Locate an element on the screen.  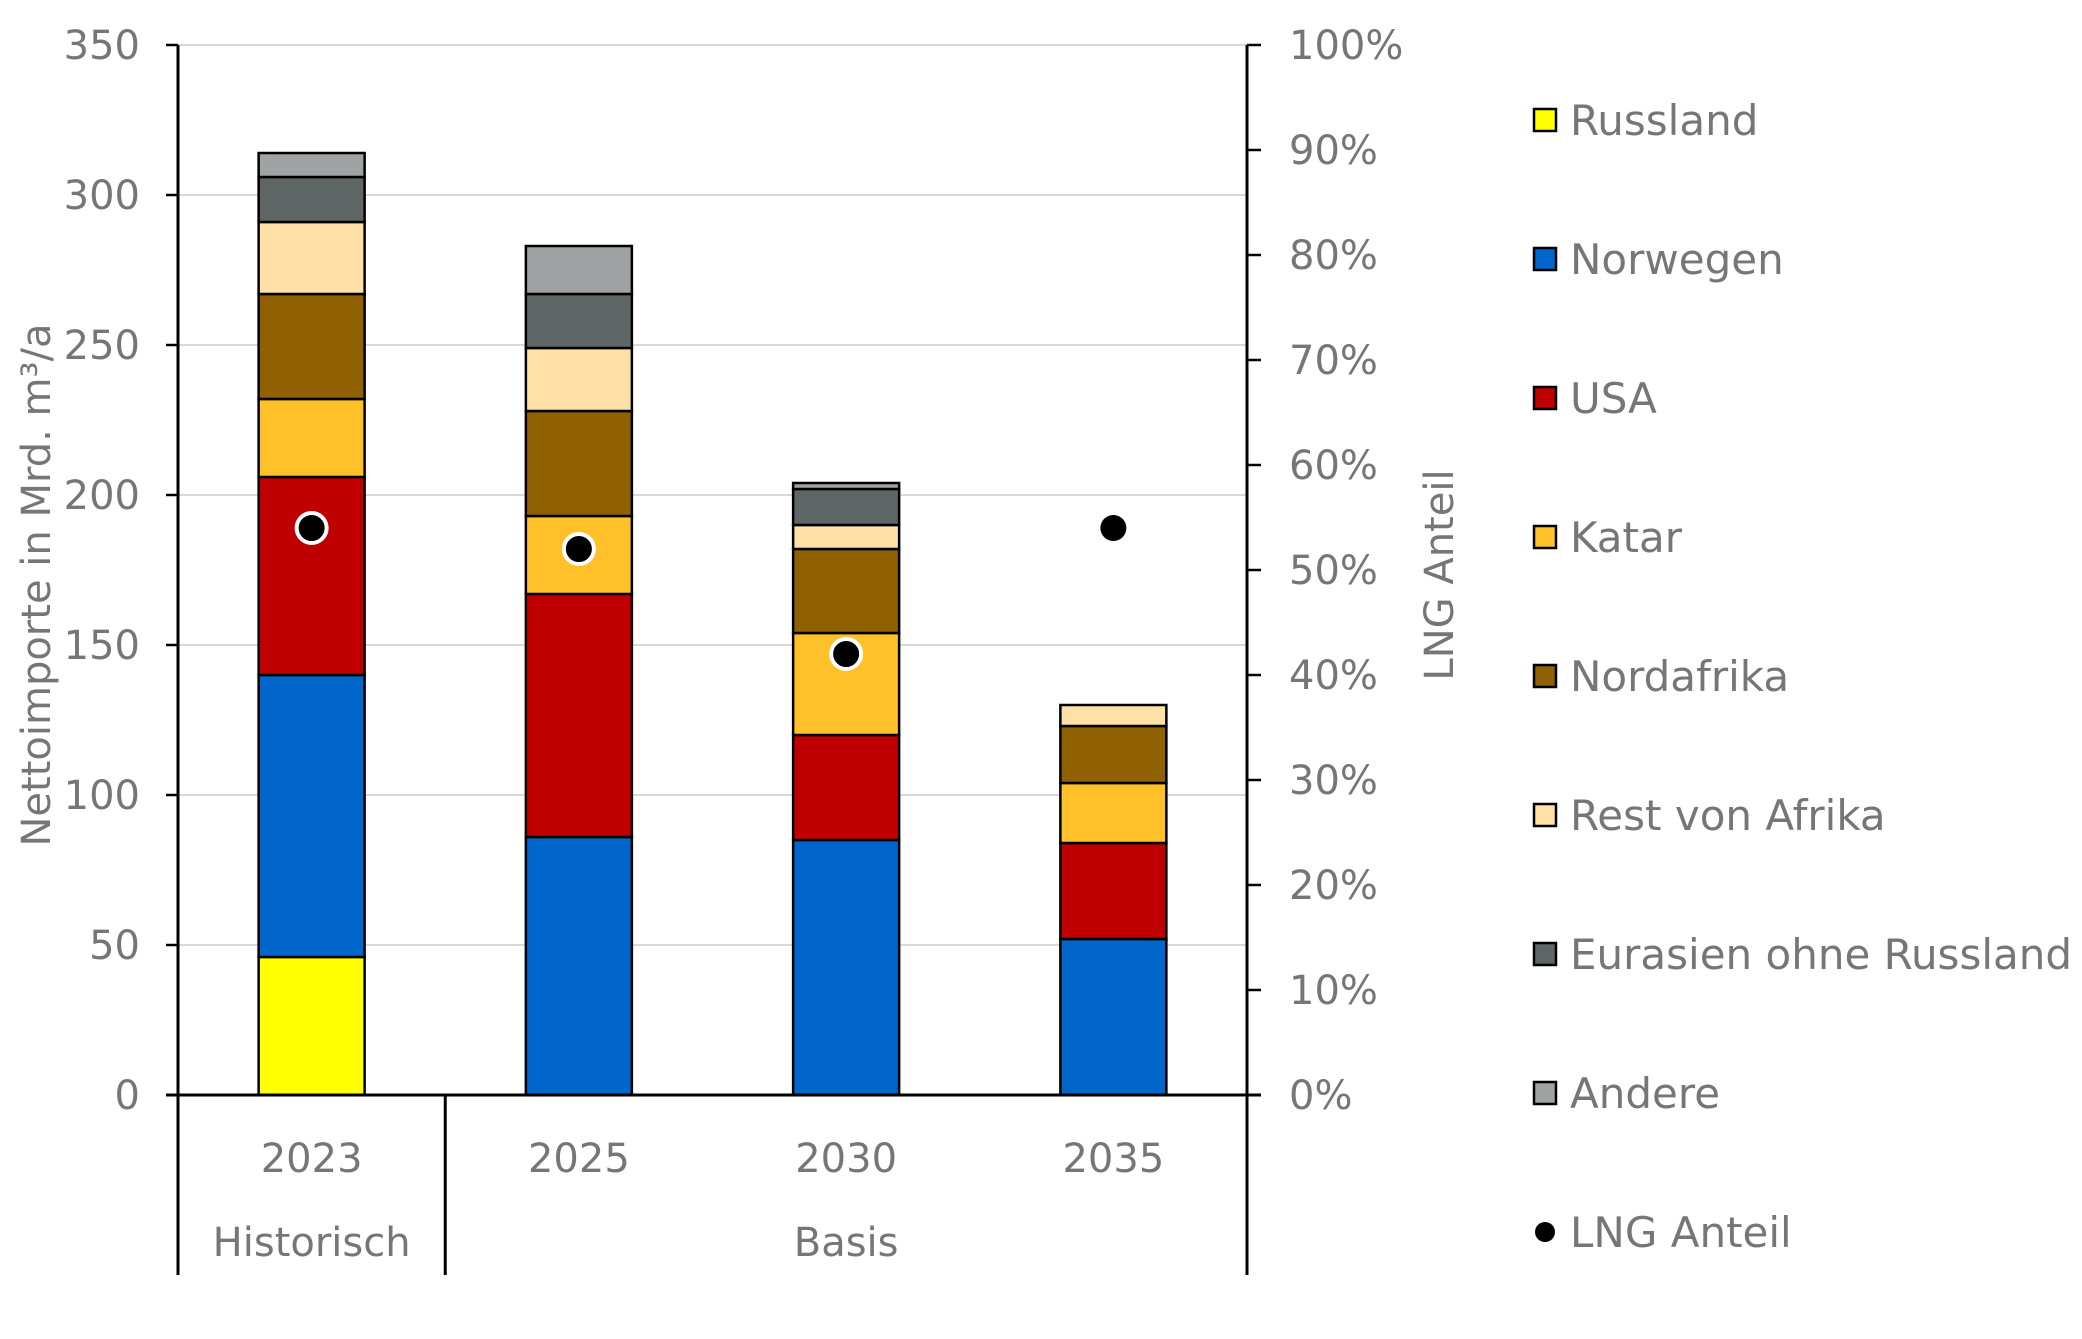
y-tick-label: 0 is located at coordinates (127, 1096).